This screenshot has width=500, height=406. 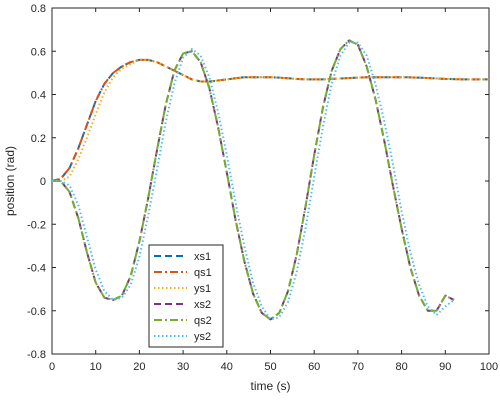 I want to click on y-tick-label: -0.4, so click(x=36, y=269).